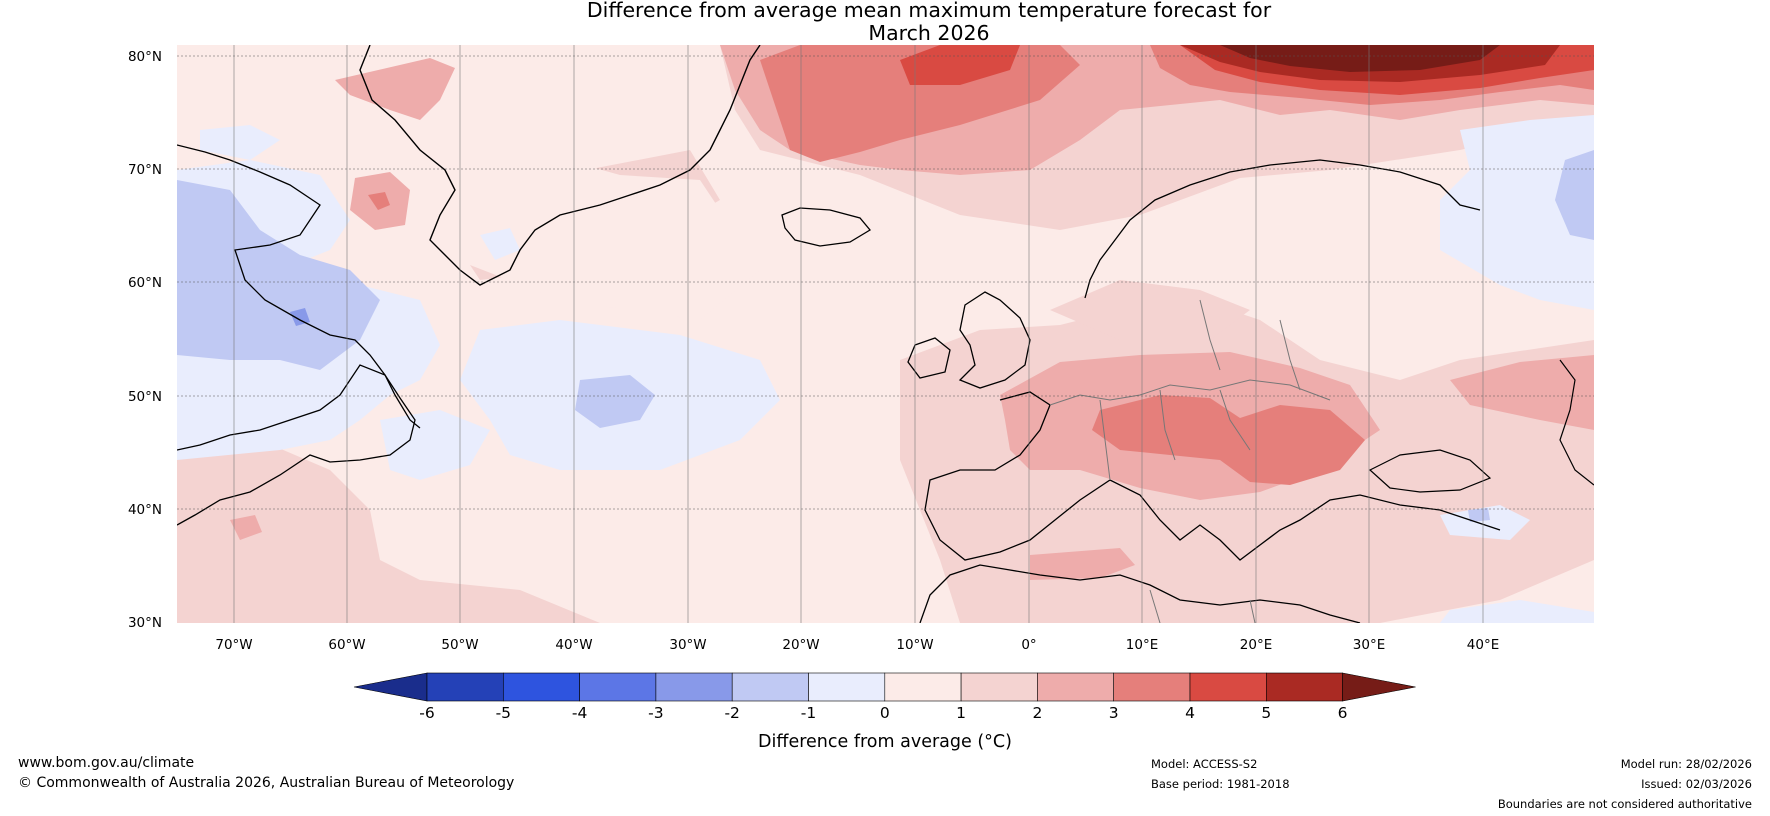 This screenshot has width=1770, height=816. What do you see at coordinates (731, 713) in the screenshot?
I see `colorbar-tick-label: -2` at bounding box center [731, 713].